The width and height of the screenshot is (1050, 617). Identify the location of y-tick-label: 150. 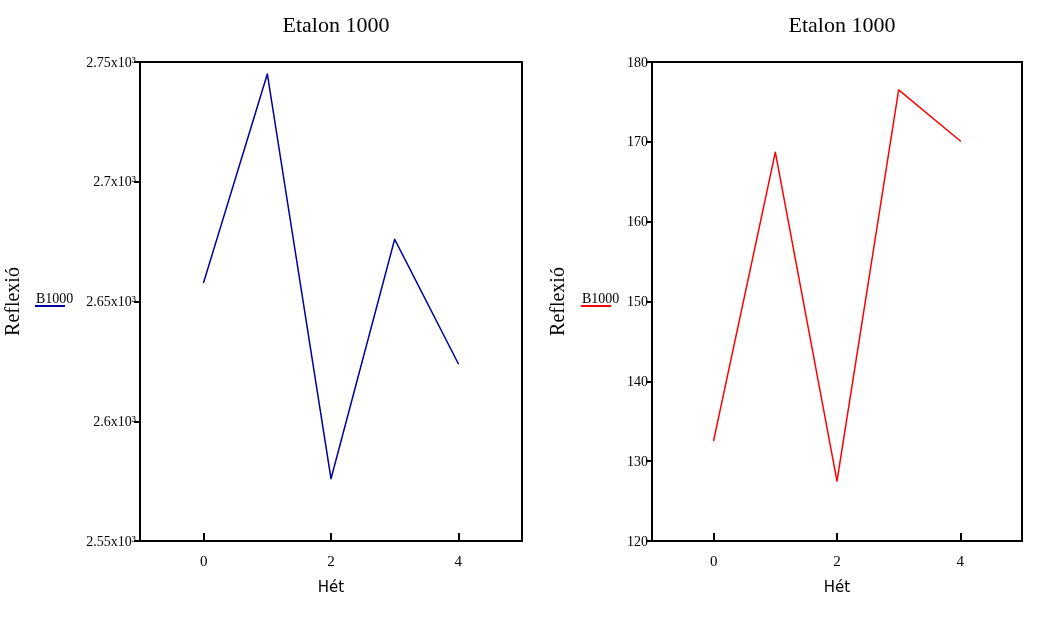
(637, 301).